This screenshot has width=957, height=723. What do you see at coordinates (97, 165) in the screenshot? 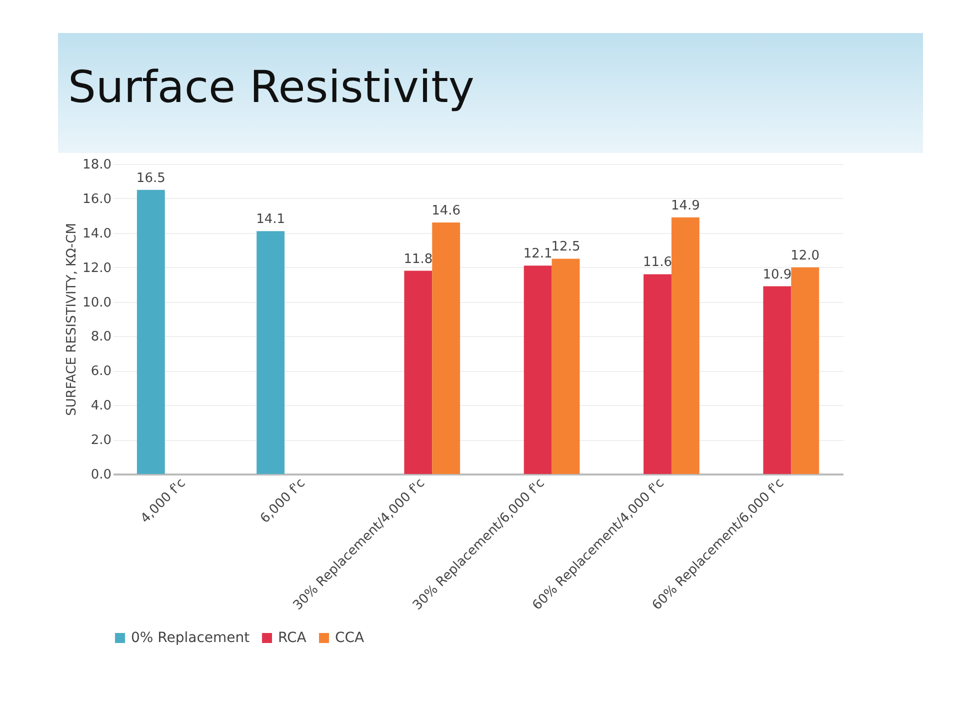
I see `y-tick-label: 18.0` at bounding box center [97, 165].